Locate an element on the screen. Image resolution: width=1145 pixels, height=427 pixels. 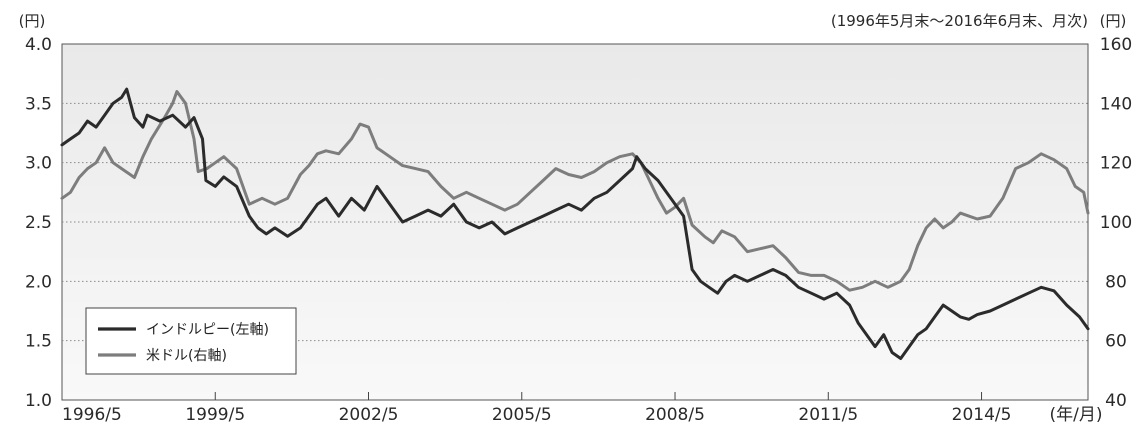
y-right-tick-label: 40 is located at coordinates (1116, 401).